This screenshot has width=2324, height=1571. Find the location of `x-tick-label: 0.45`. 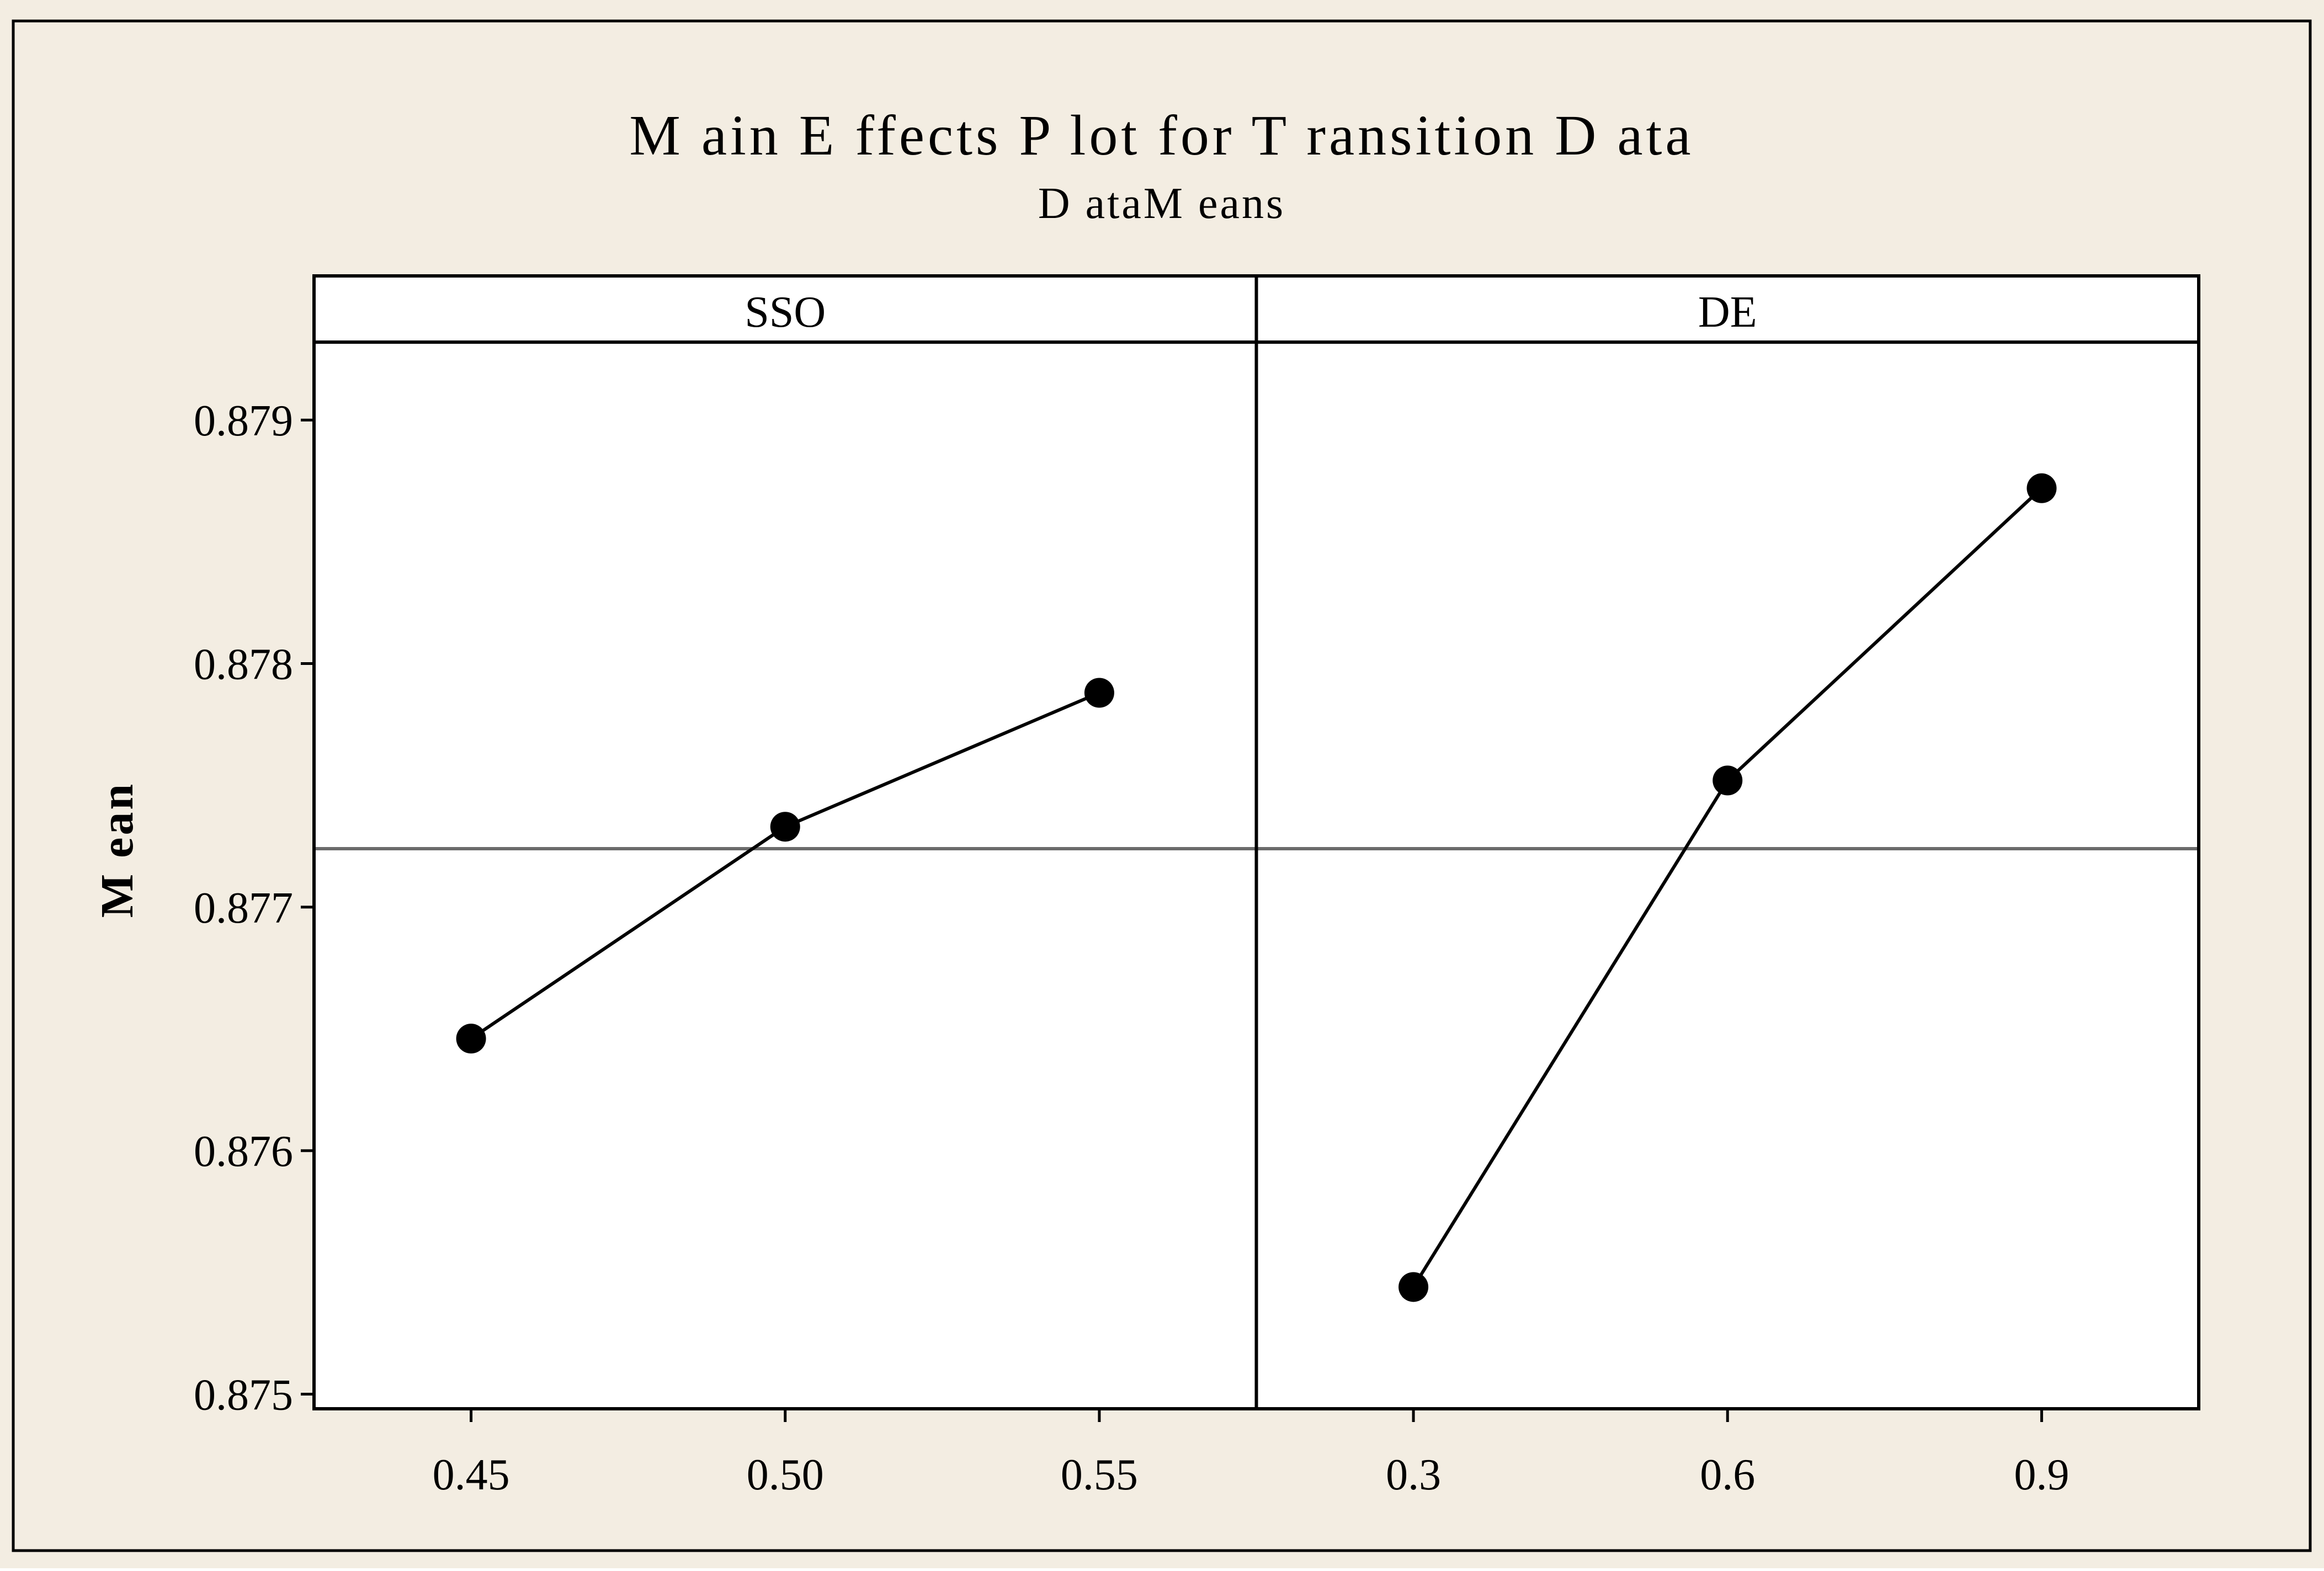

x-tick-label: 0.45 is located at coordinates (471, 1475).